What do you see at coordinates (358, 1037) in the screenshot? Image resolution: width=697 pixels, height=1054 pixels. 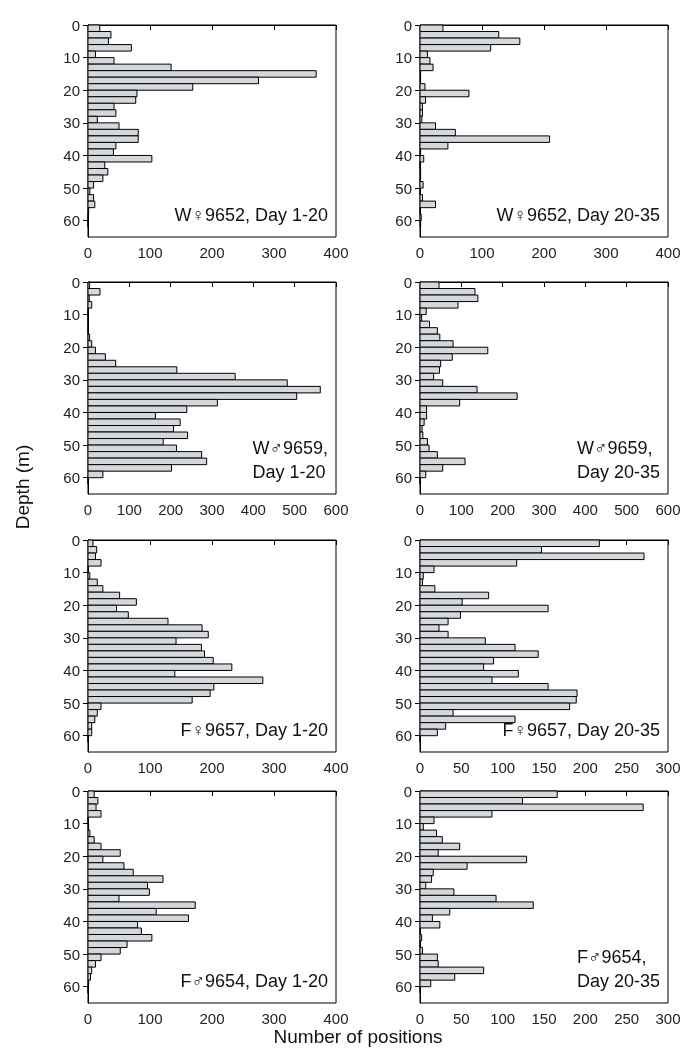 I see `x-axis-title: Number of positions` at bounding box center [358, 1037].